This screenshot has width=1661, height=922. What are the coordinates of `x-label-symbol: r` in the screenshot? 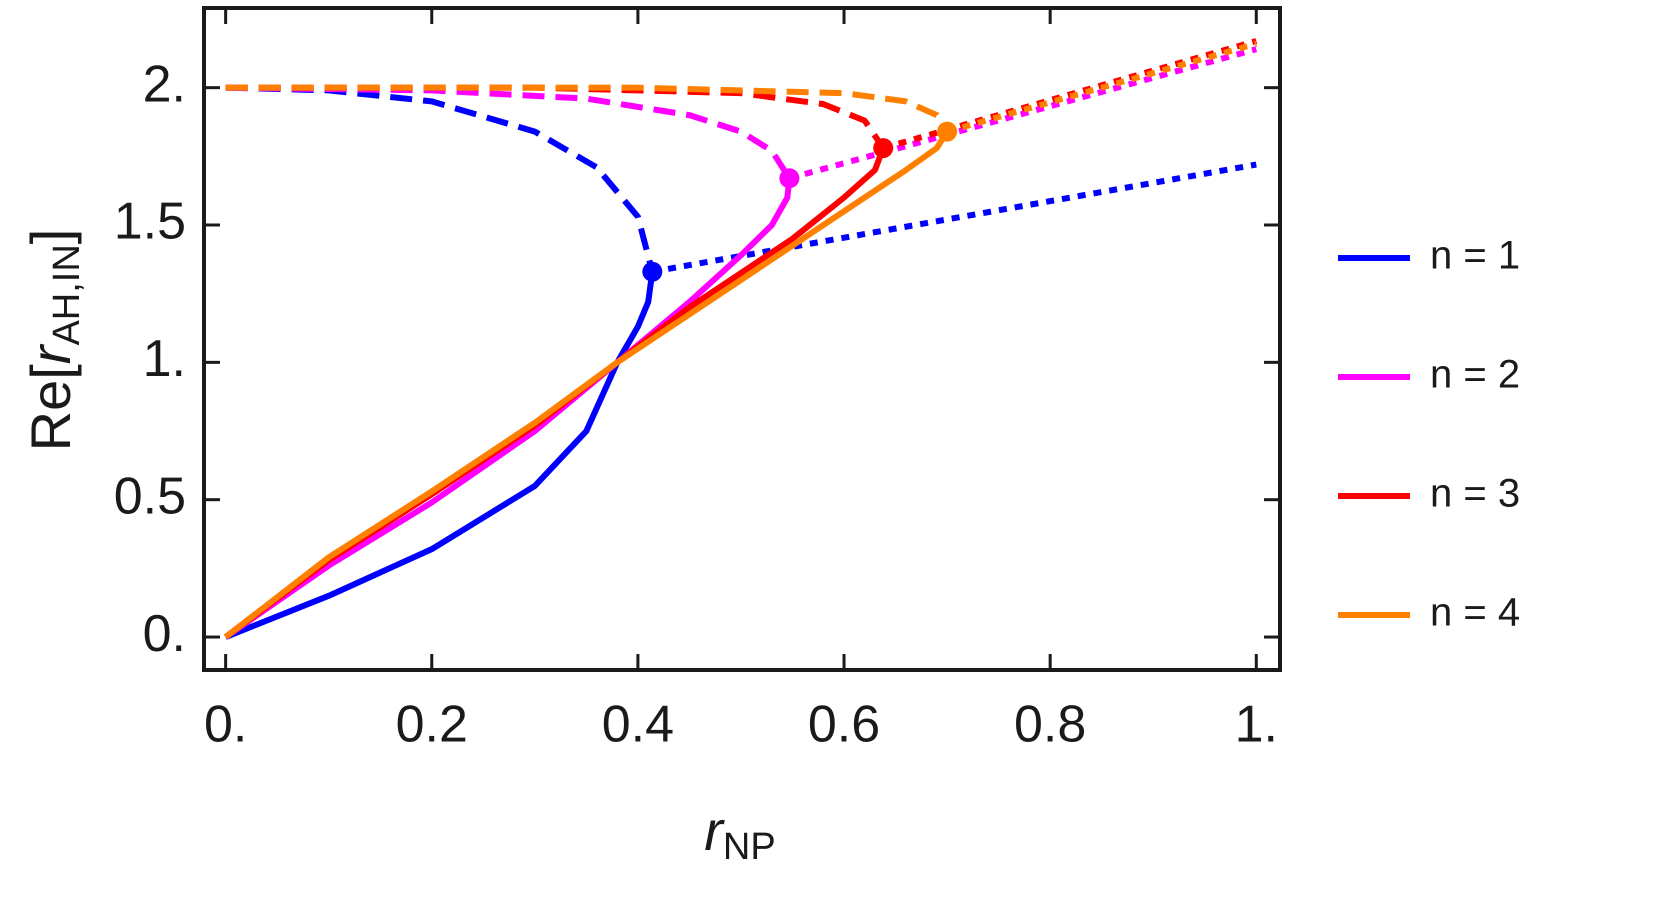 It's located at (714, 830).